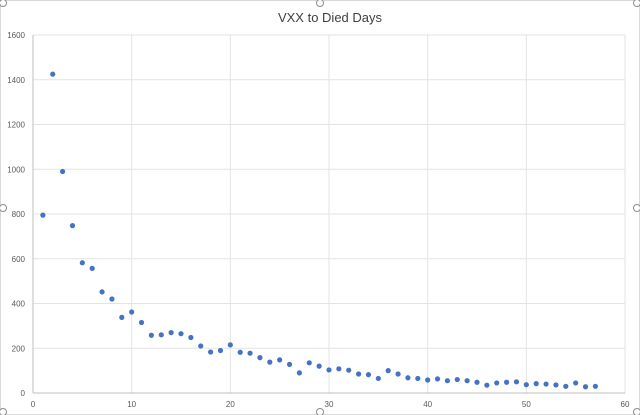  I want to click on x-tick-label: 30, so click(329, 404).